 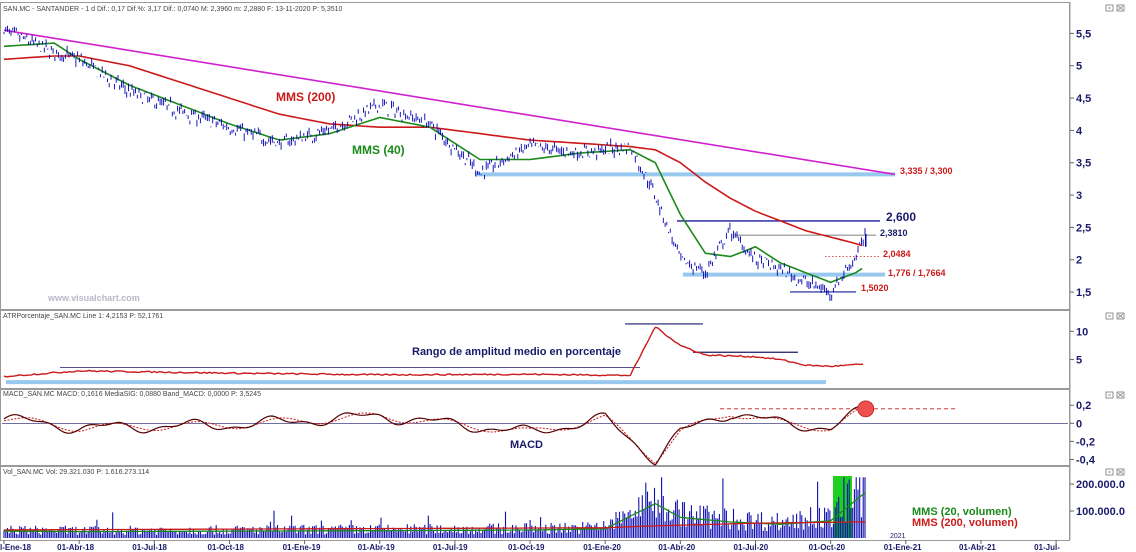 What do you see at coordinates (75, 547) in the screenshot?
I see `x-axis-tick-label: 01-Abr-18` at bounding box center [75, 547].